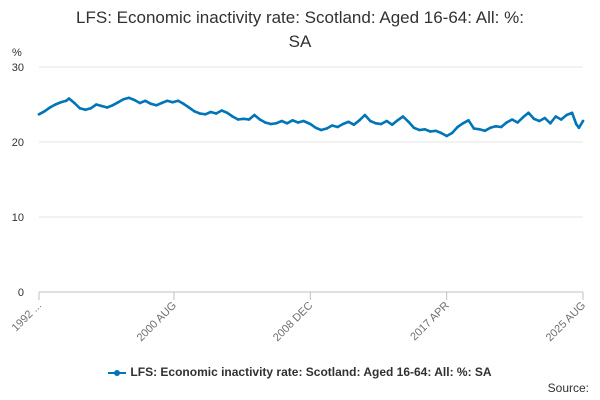  I want to click on series-line, so click(311, 117).